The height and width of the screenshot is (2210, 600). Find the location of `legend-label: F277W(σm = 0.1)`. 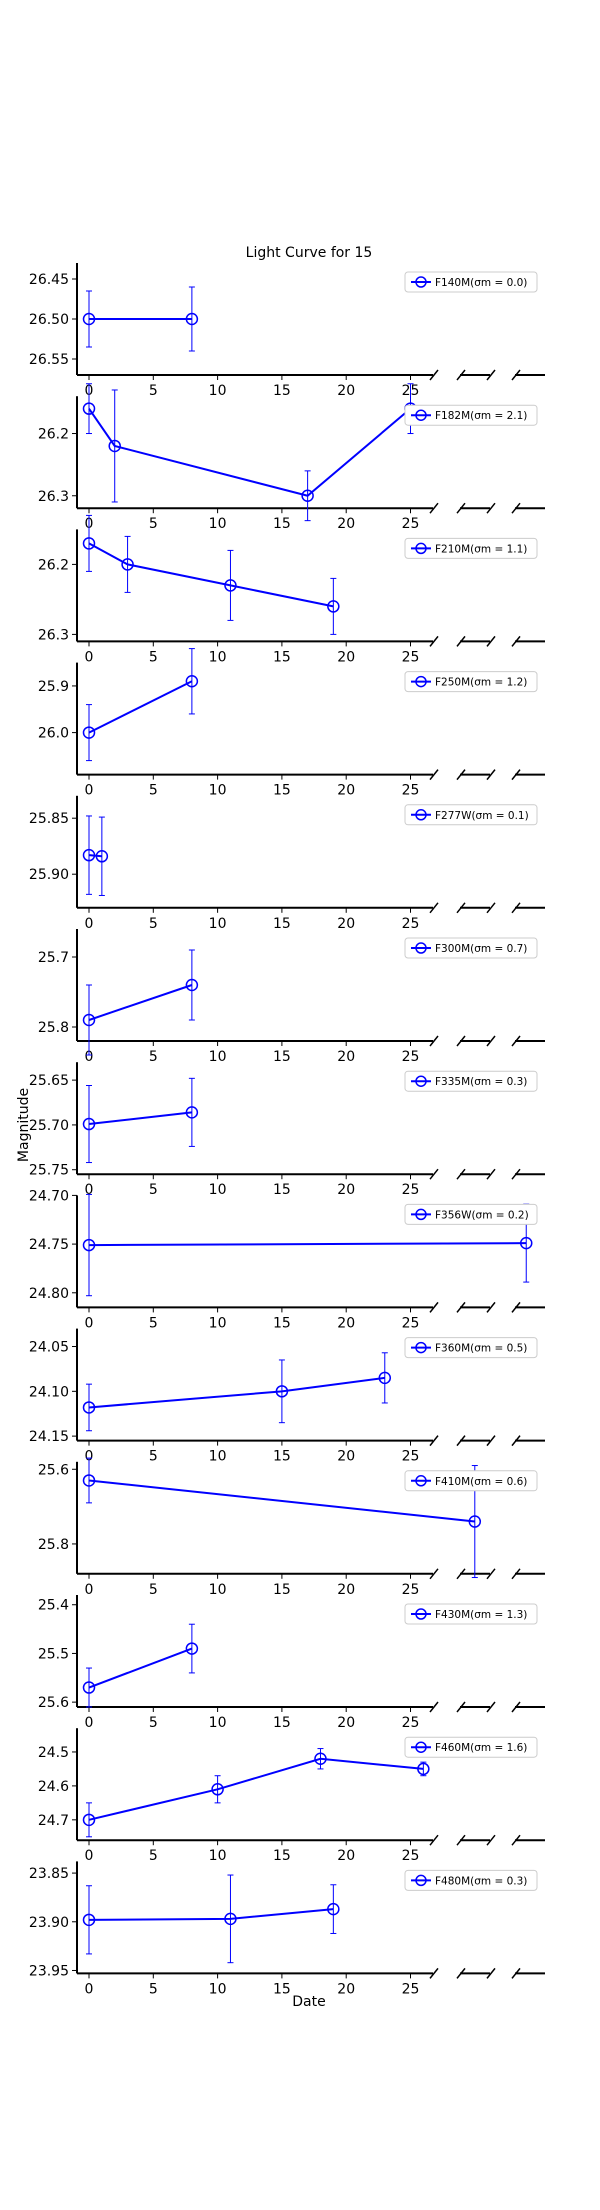

legend-label: F277W(σm = 0.1) is located at coordinates (482, 816).